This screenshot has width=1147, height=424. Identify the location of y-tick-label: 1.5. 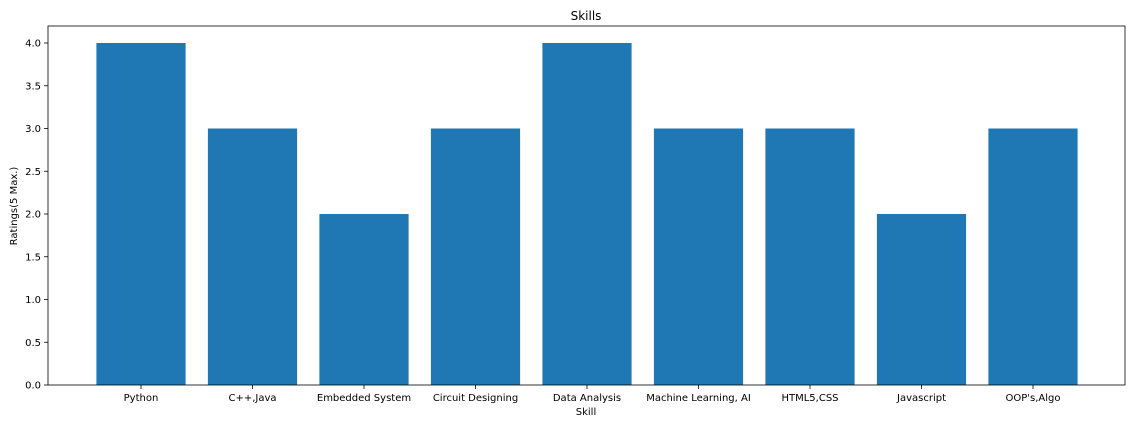
(33, 257).